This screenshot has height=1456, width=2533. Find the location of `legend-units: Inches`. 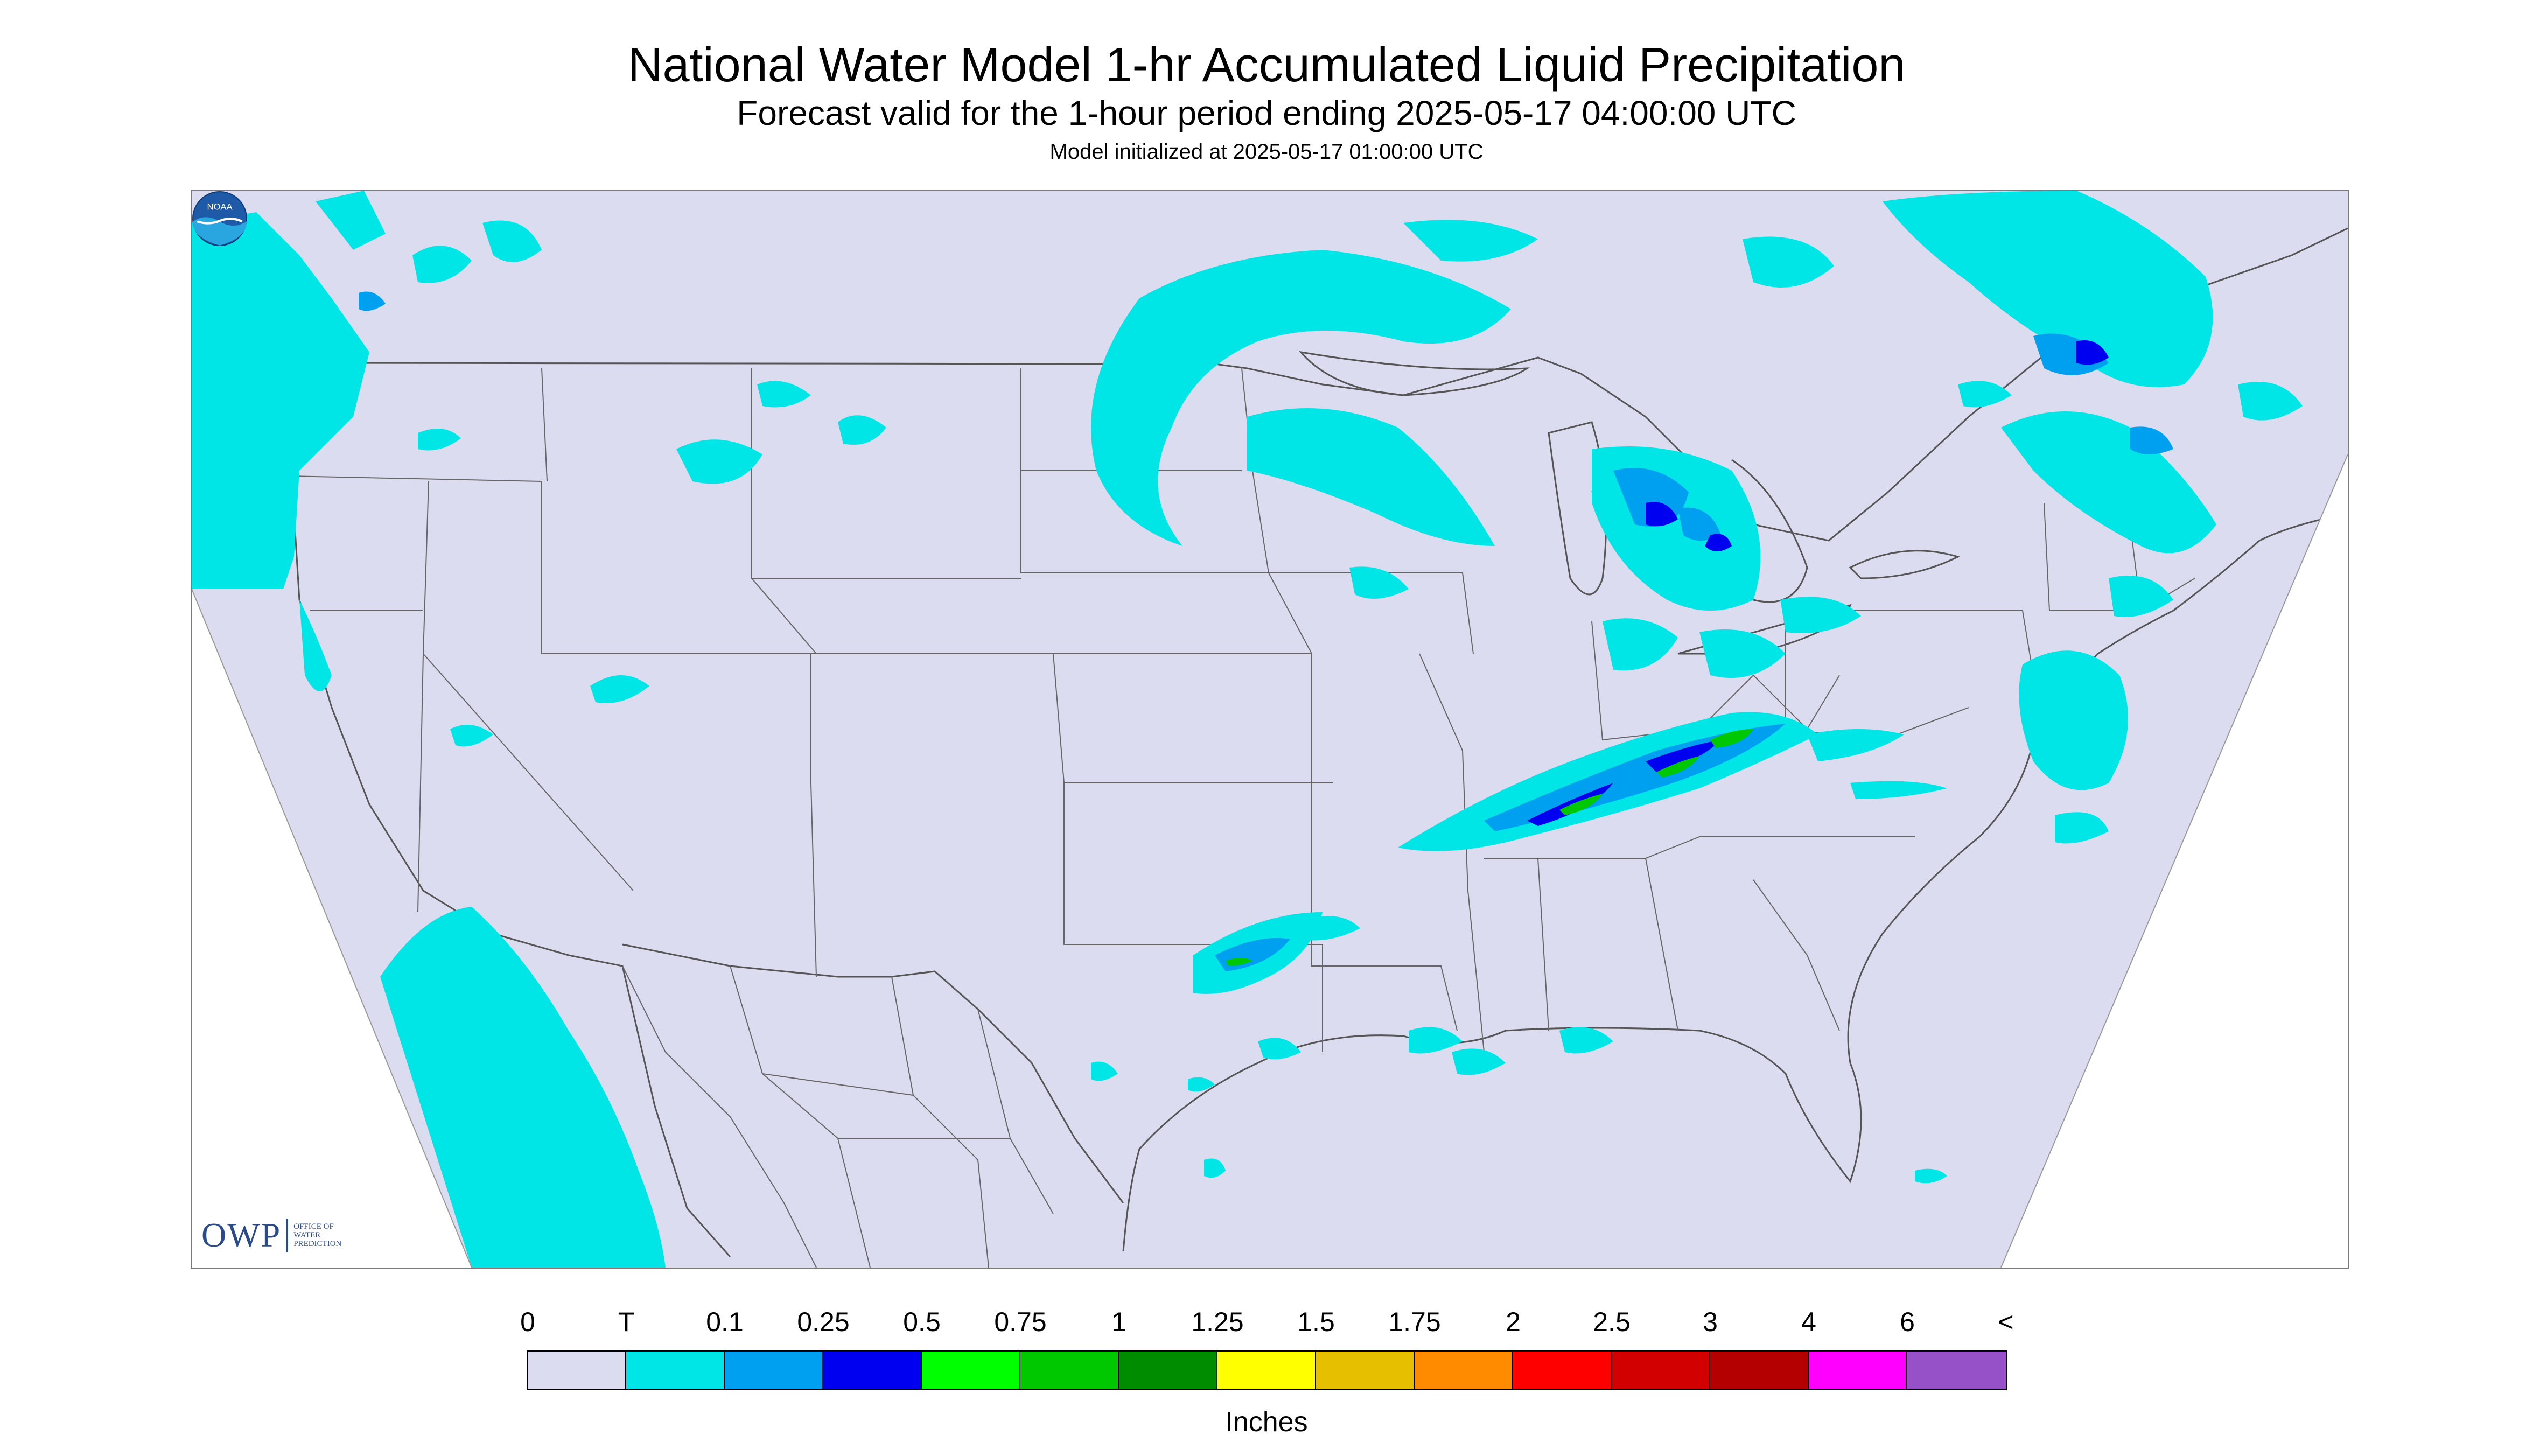

legend-units: Inches is located at coordinates (1266, 1422).